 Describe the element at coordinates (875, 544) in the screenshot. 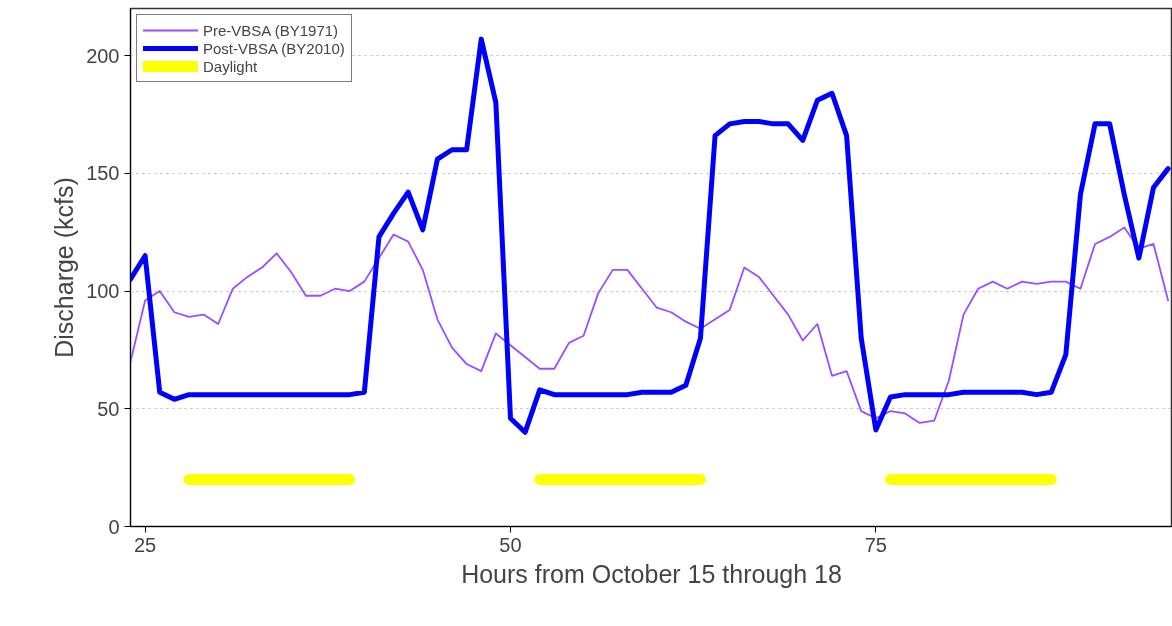

I see `x-tick-label: 75` at that location.